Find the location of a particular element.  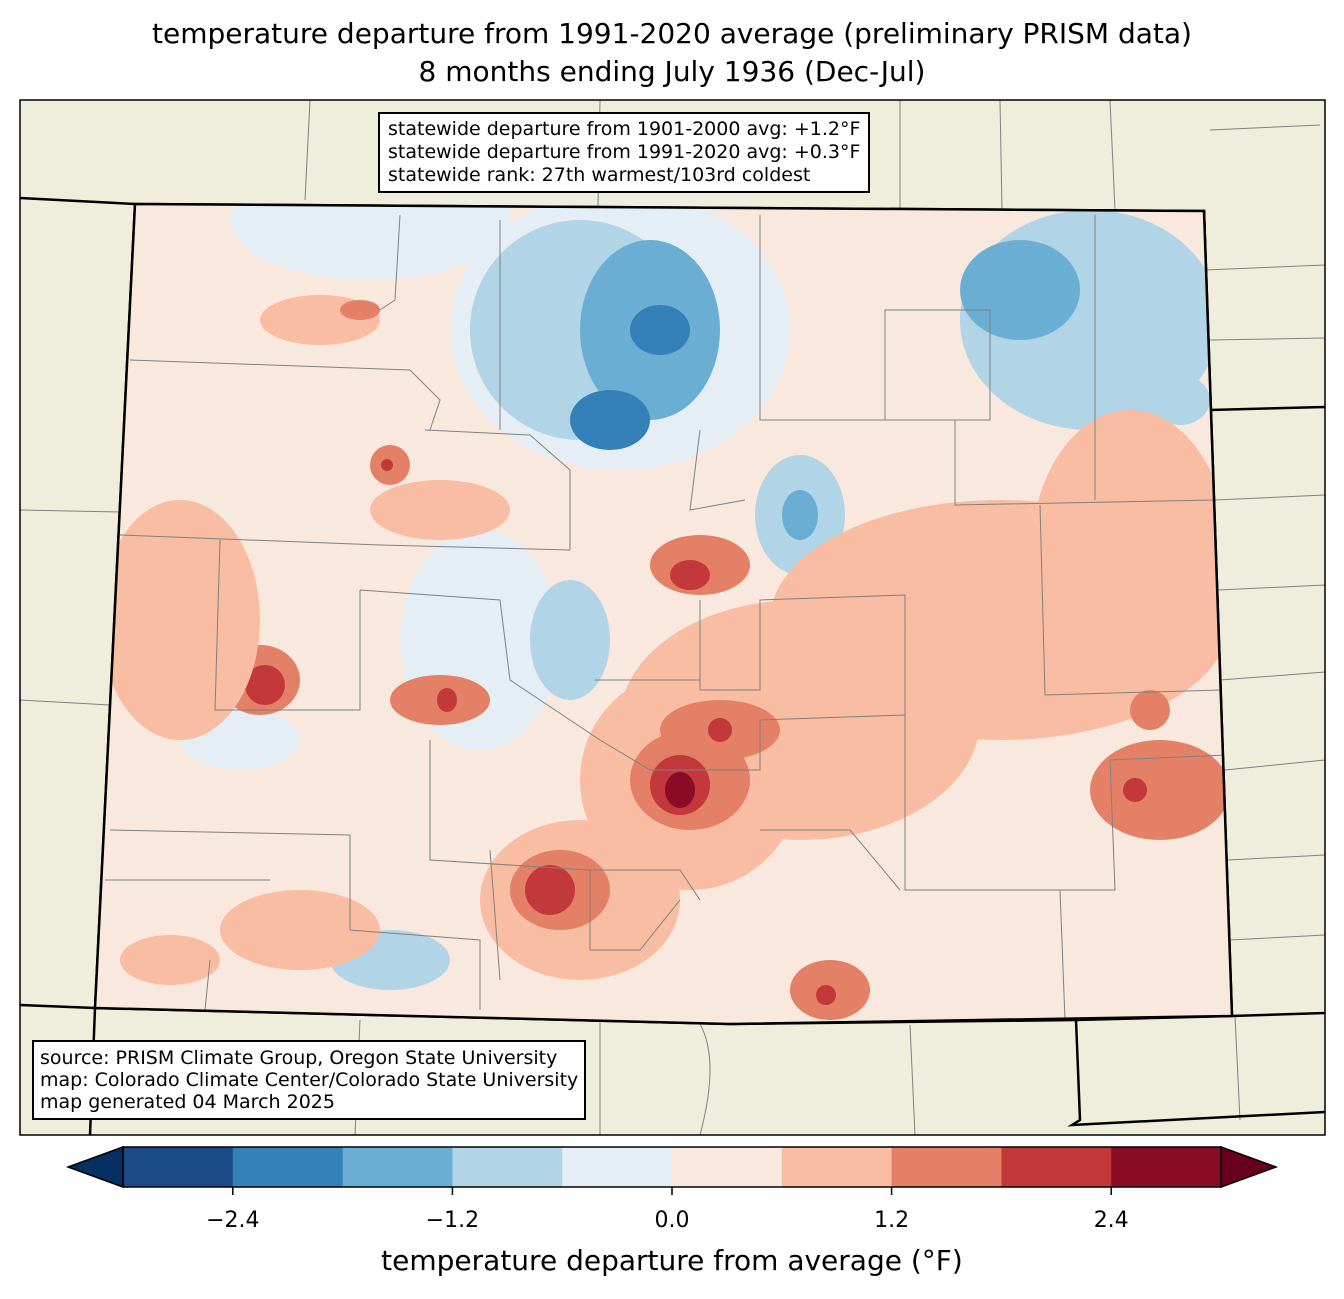

map-subtitle: 8 months ending July 1936 (Dec-Jul) is located at coordinates (672, 71).